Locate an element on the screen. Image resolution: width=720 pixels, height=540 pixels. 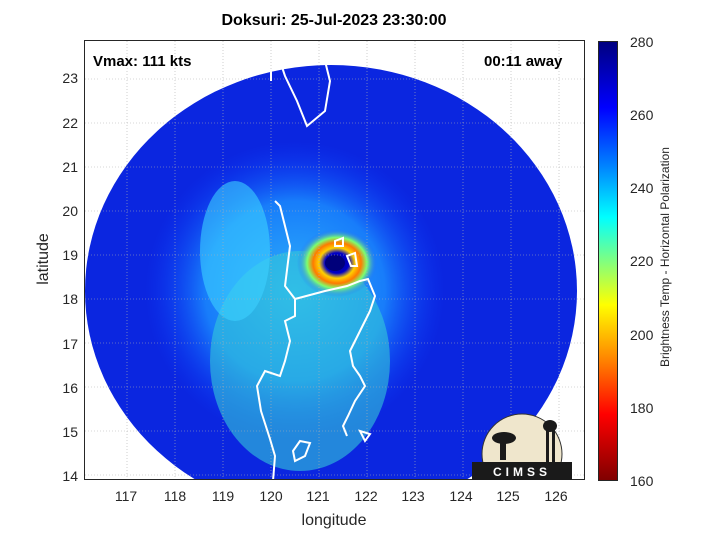
ytick-label: 20 is located at coordinates (70, 211).